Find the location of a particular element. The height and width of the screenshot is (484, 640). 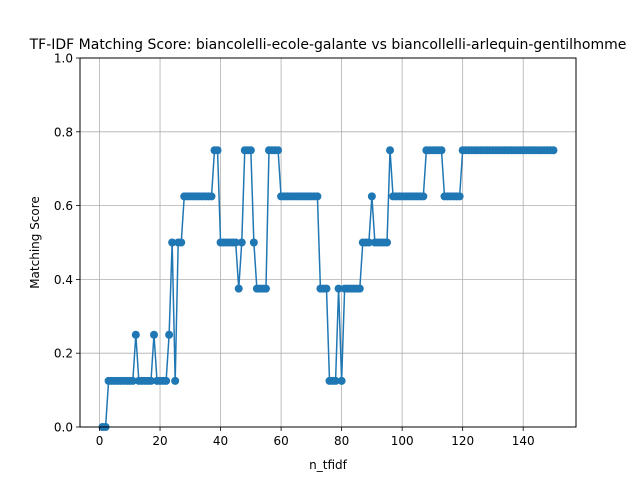

y-tick-label: 0.0 is located at coordinates (63, 428).